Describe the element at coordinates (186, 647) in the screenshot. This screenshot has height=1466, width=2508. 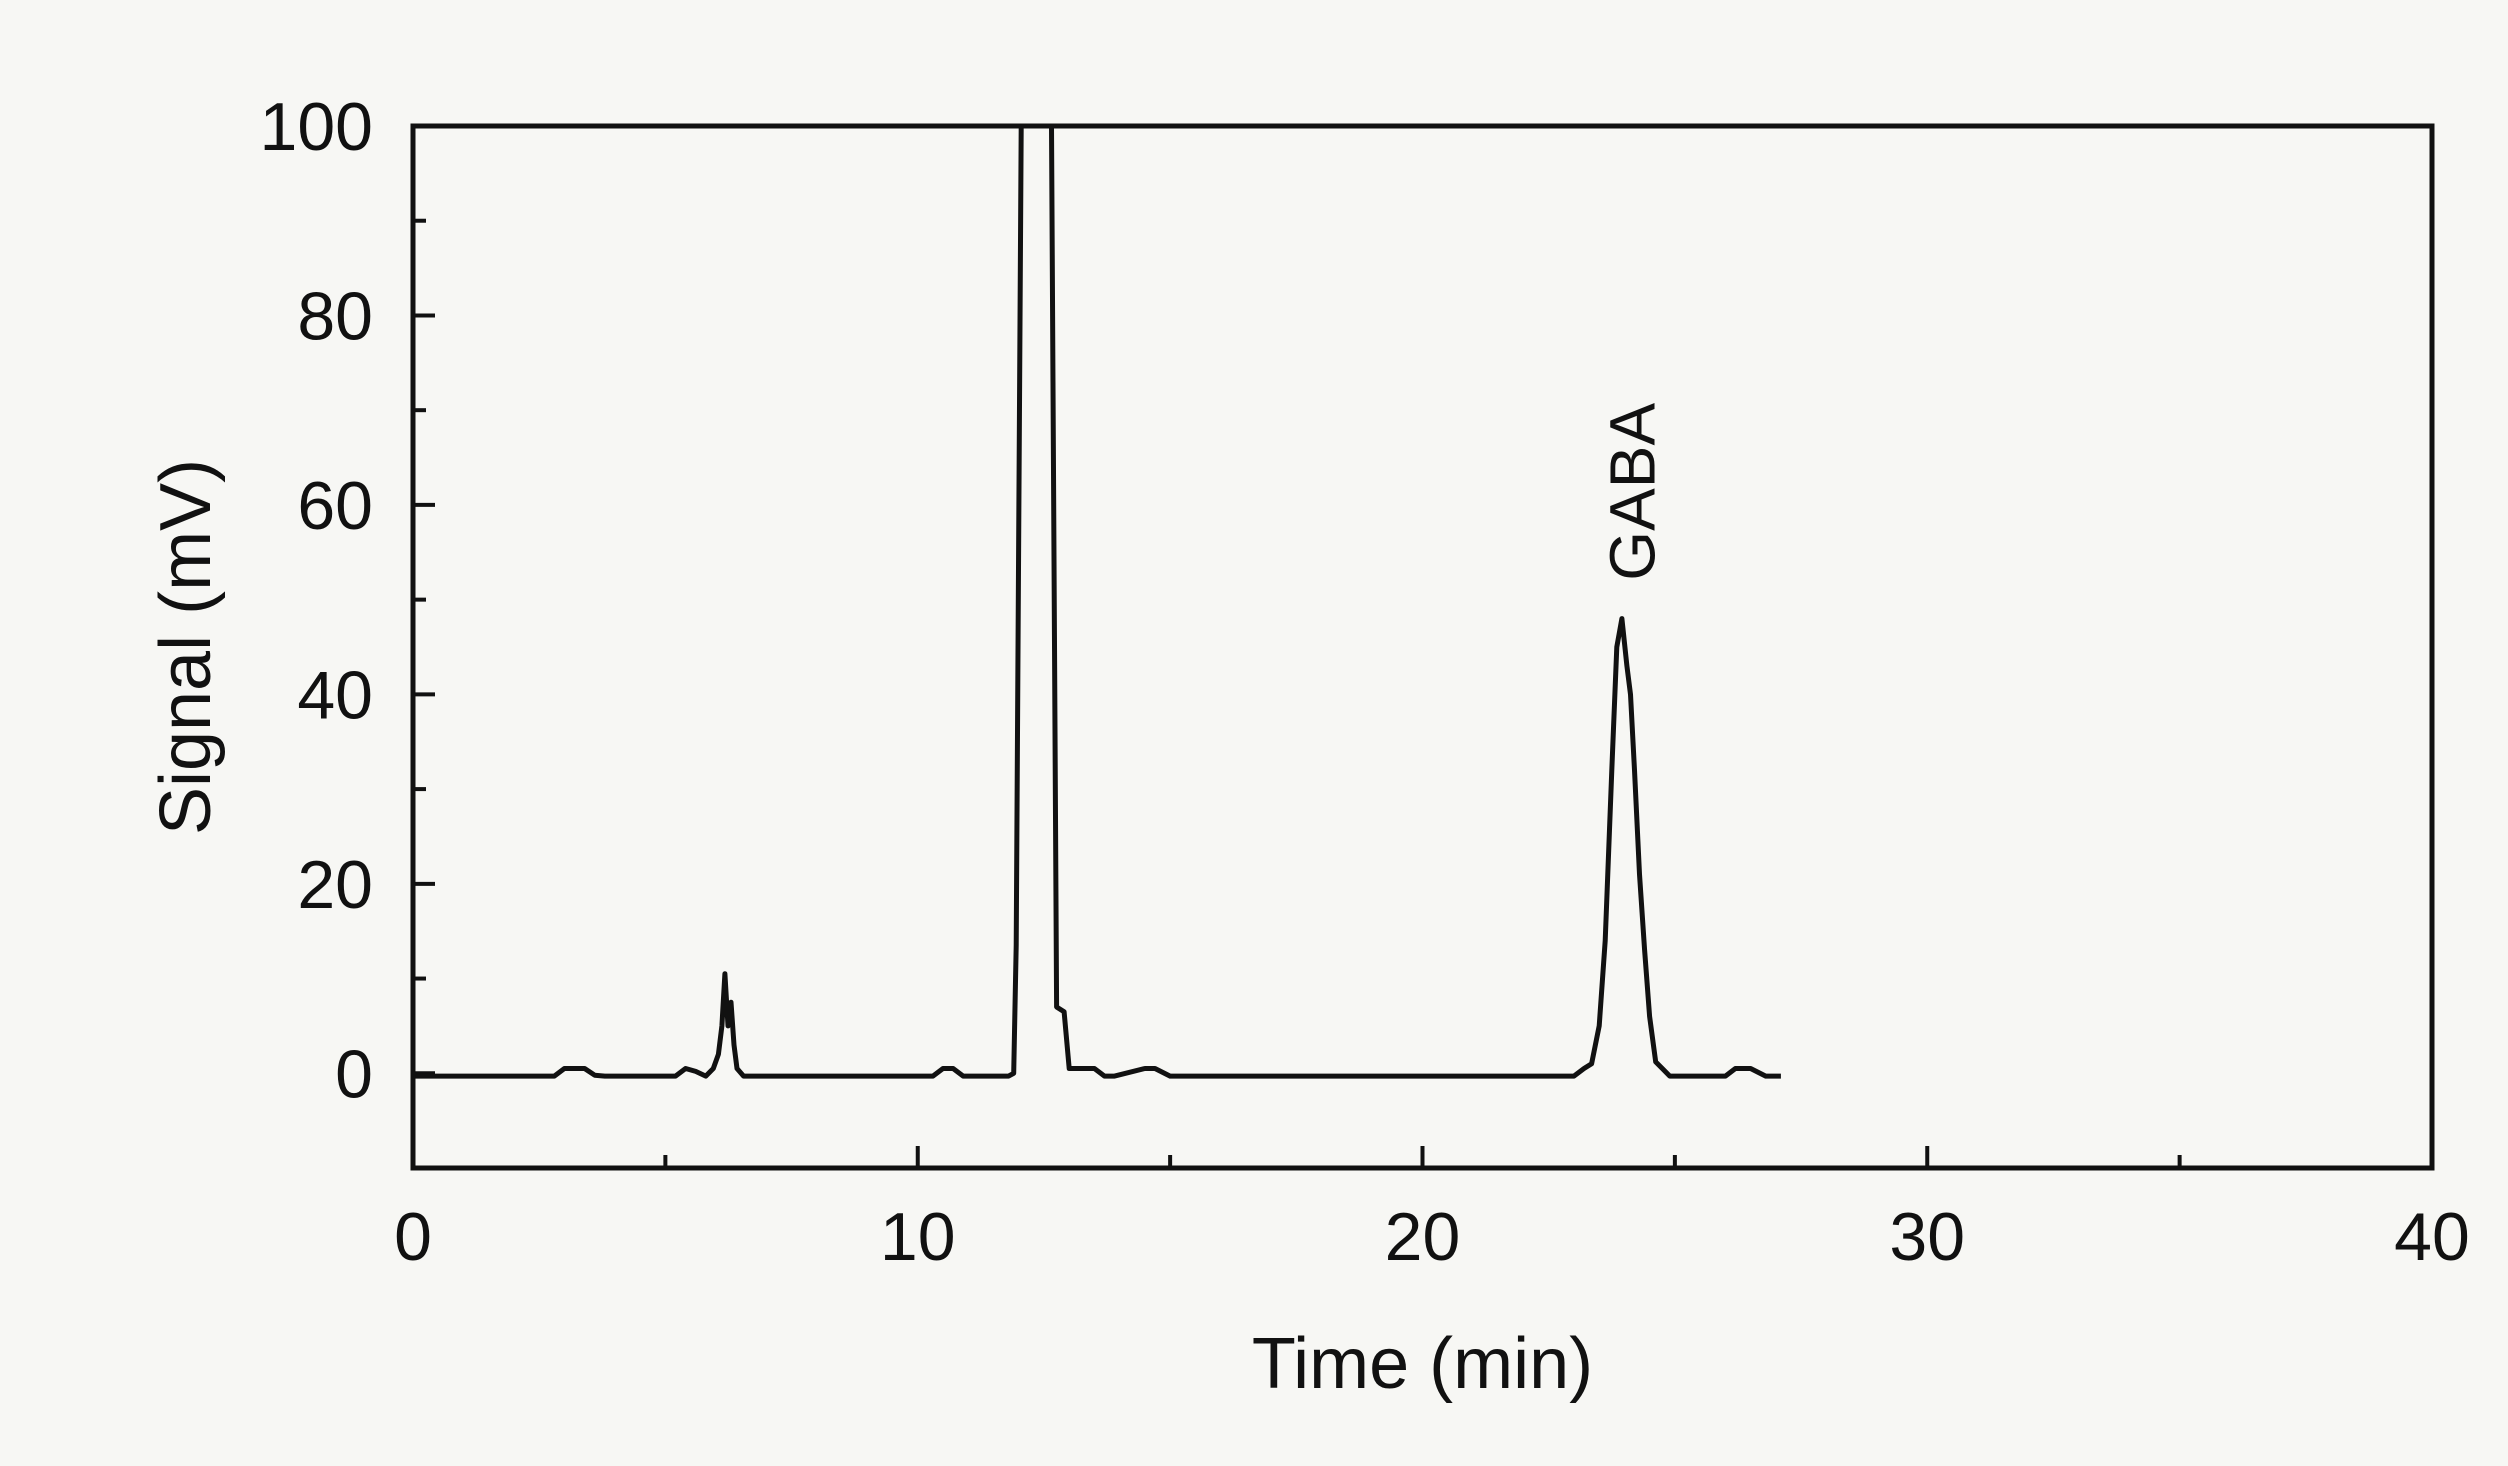
I see `y-axis-title: Signal (mV)` at that location.